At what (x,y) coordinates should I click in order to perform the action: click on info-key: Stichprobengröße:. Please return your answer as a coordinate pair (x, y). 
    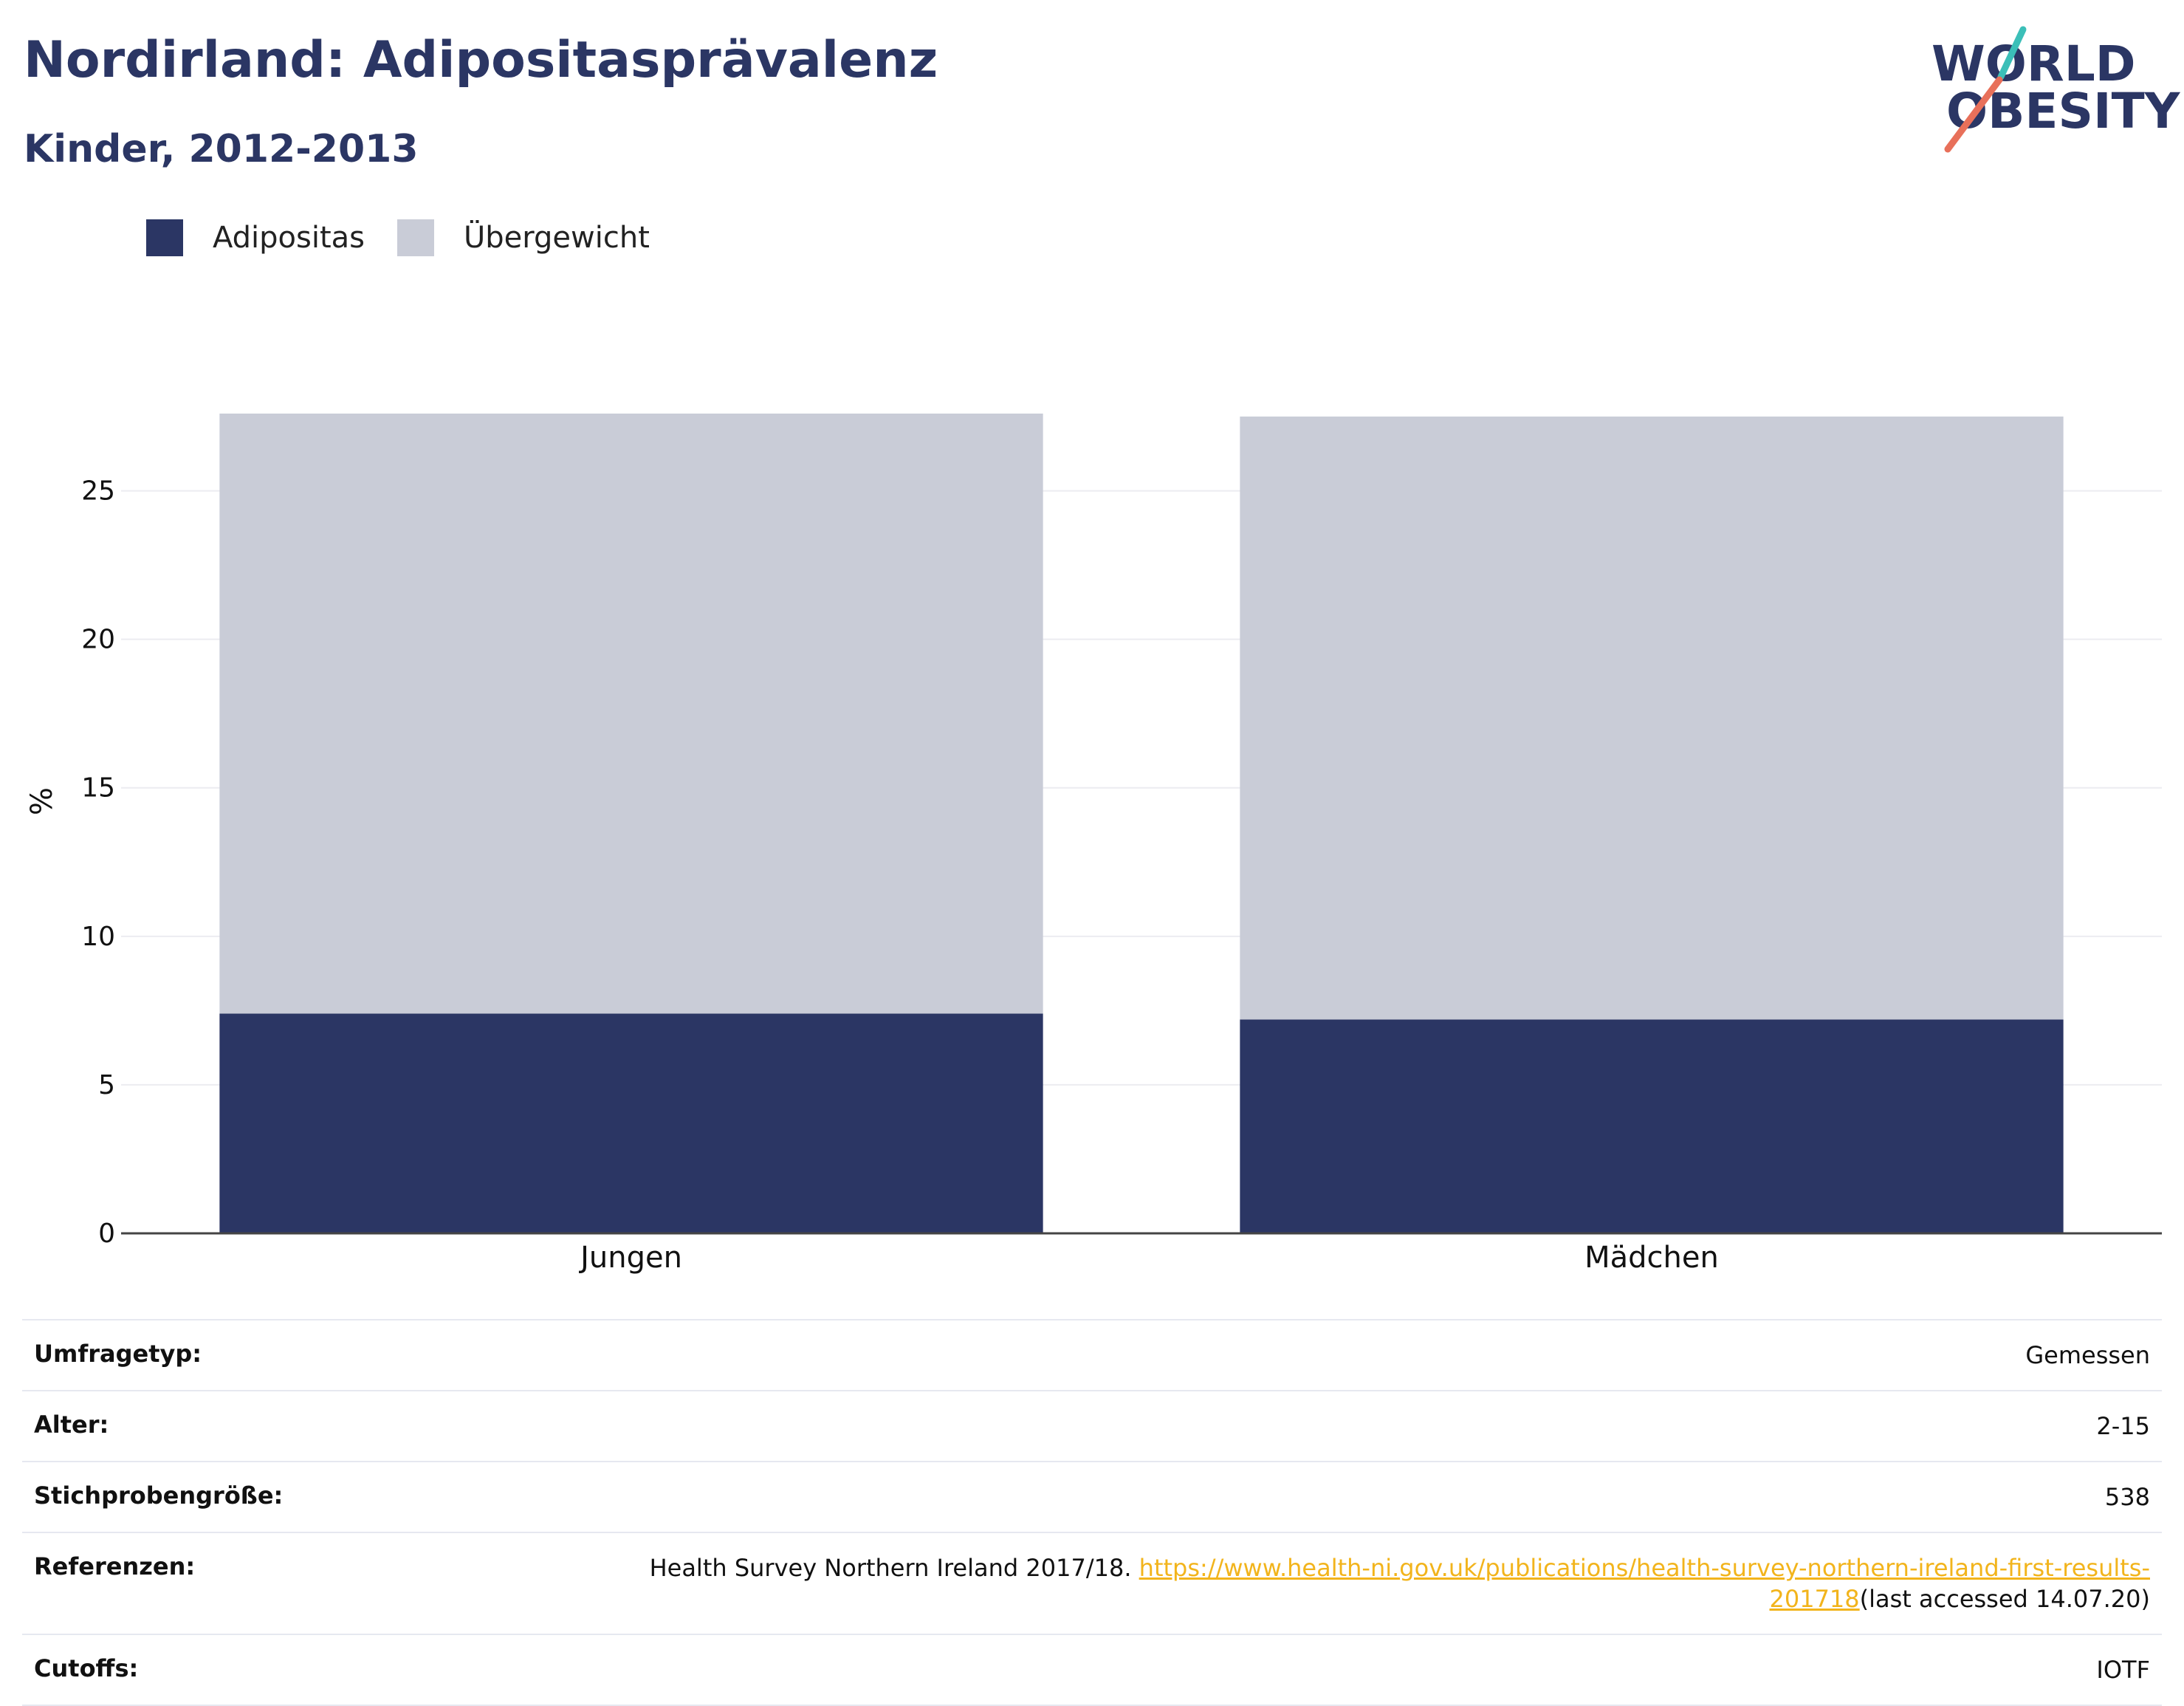
    Looking at the image, I should click on (159, 1495).